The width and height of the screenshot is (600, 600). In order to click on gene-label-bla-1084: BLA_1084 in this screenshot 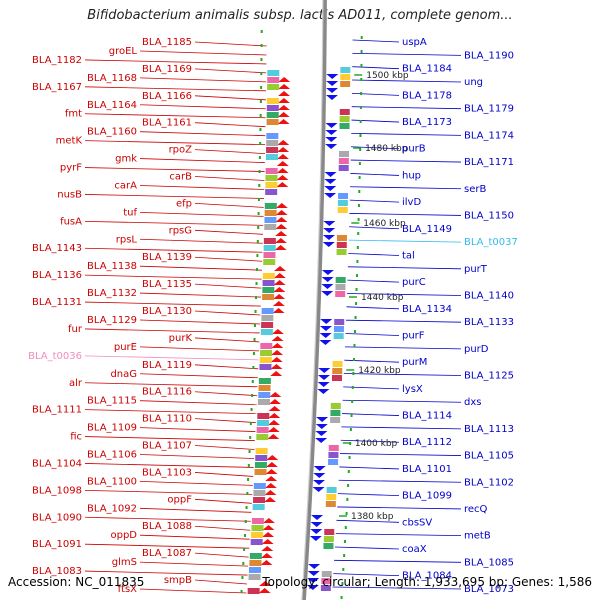, I will do `click(427, 576)`.